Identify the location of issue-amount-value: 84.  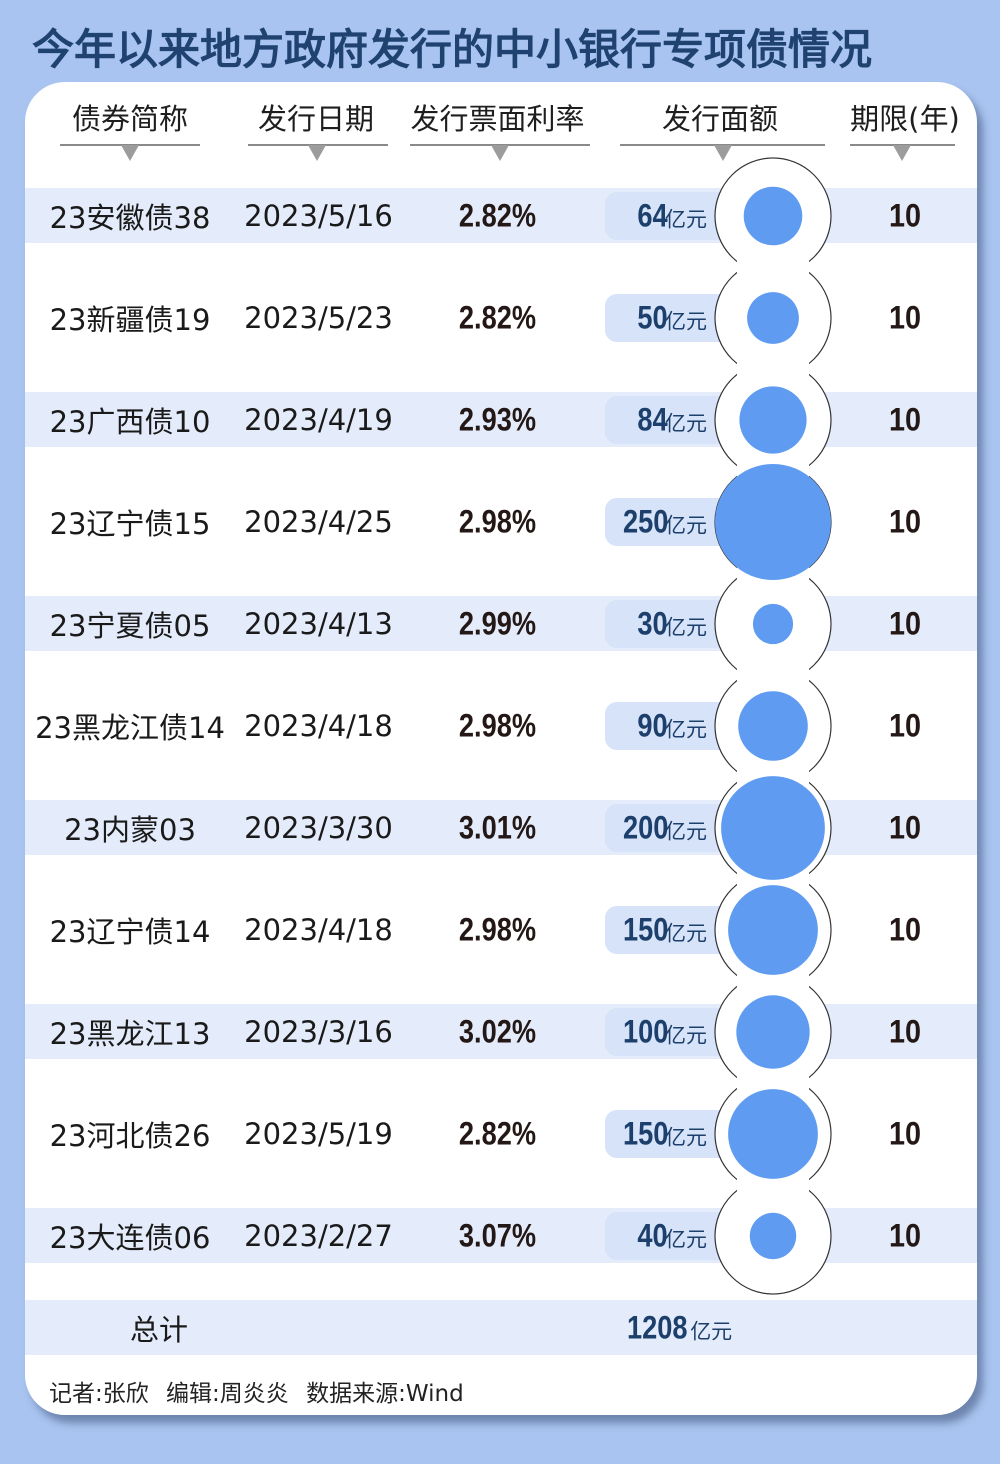
(652, 419).